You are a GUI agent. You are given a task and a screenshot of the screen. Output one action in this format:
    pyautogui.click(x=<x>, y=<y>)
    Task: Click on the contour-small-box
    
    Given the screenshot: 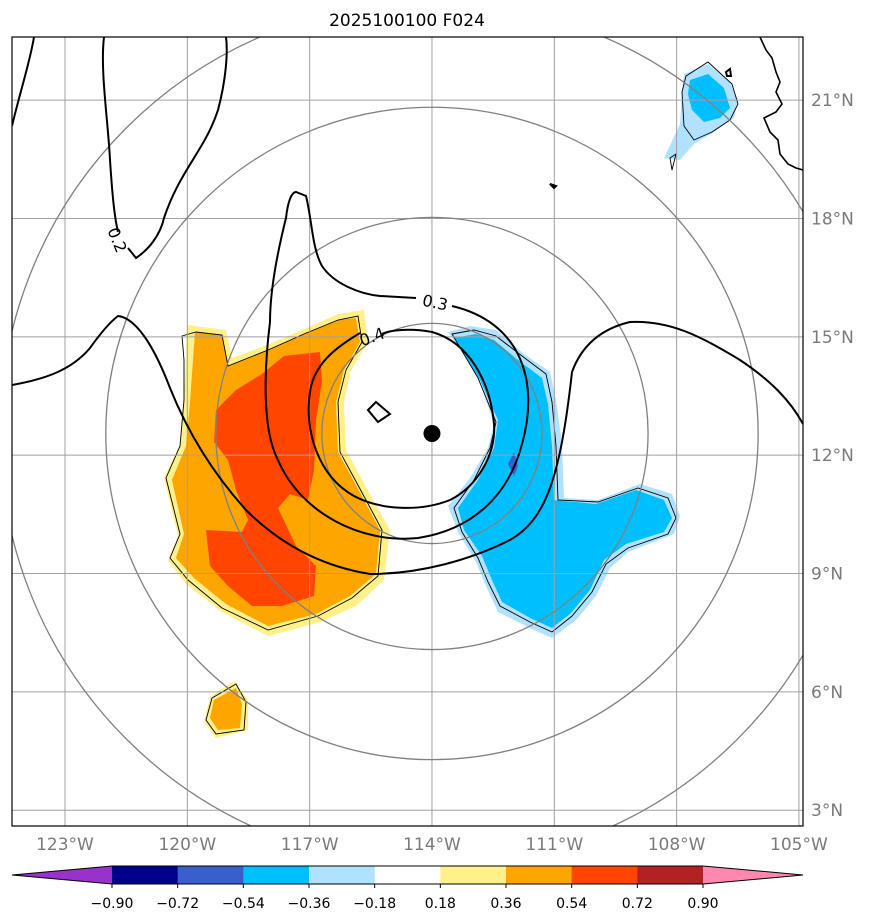 What is the action you would take?
    pyautogui.click(x=379, y=412)
    